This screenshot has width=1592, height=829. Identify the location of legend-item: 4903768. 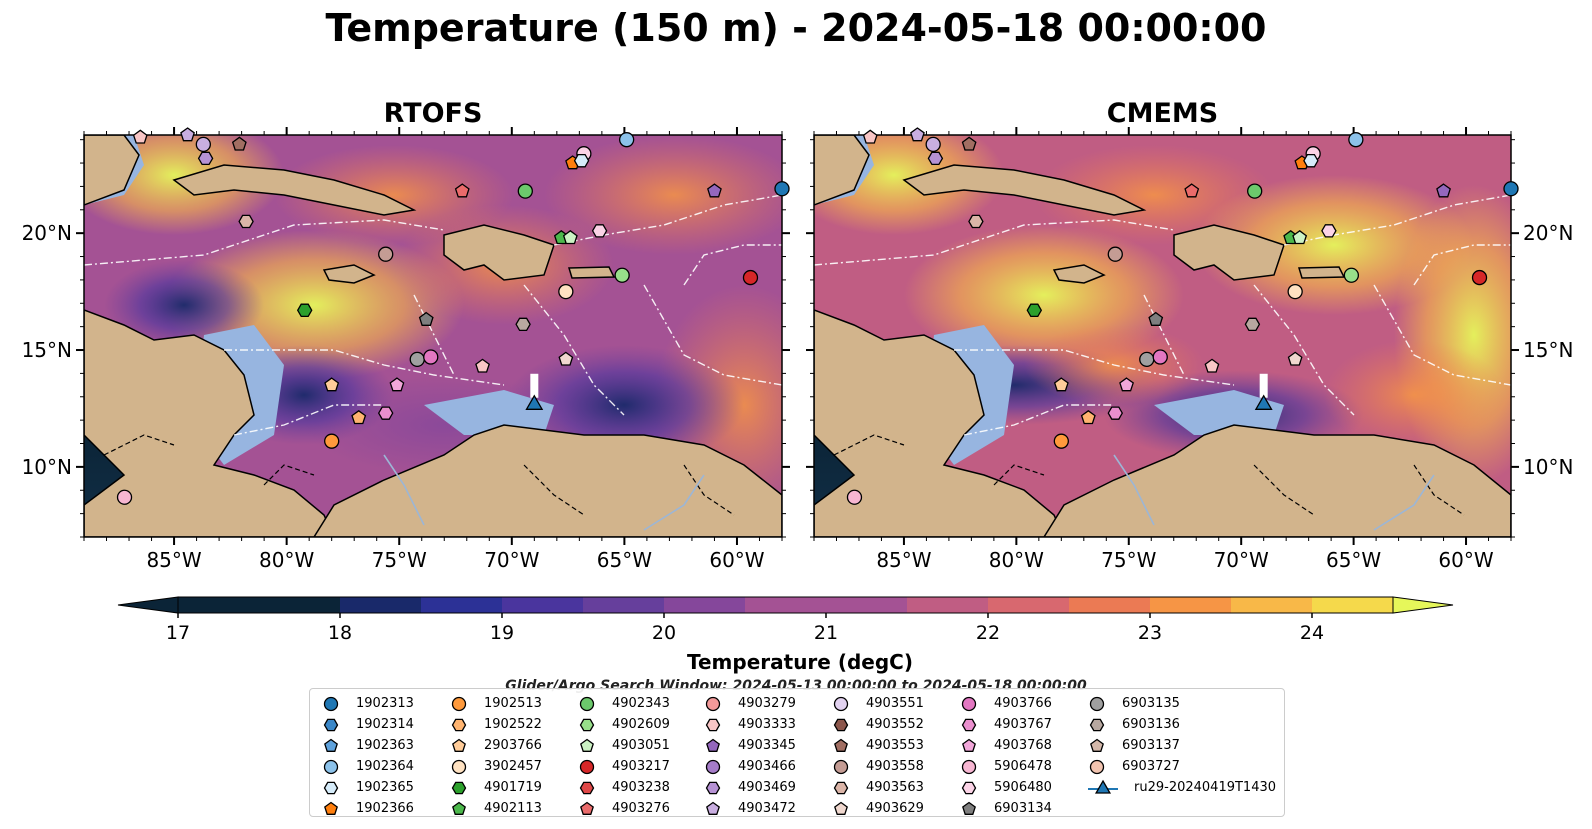
(1006, 745).